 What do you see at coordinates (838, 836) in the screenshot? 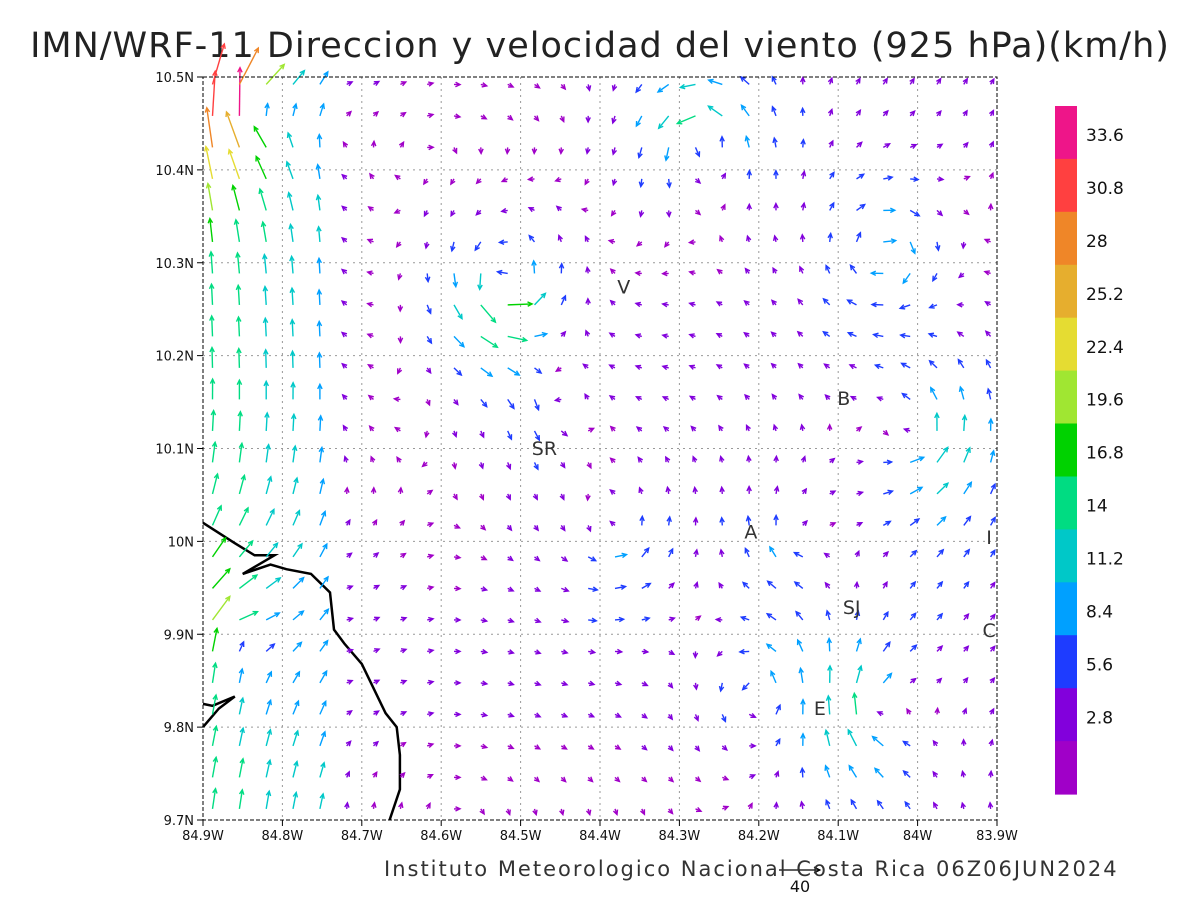
I see `x-tick-label: 84.1W` at bounding box center [838, 836].